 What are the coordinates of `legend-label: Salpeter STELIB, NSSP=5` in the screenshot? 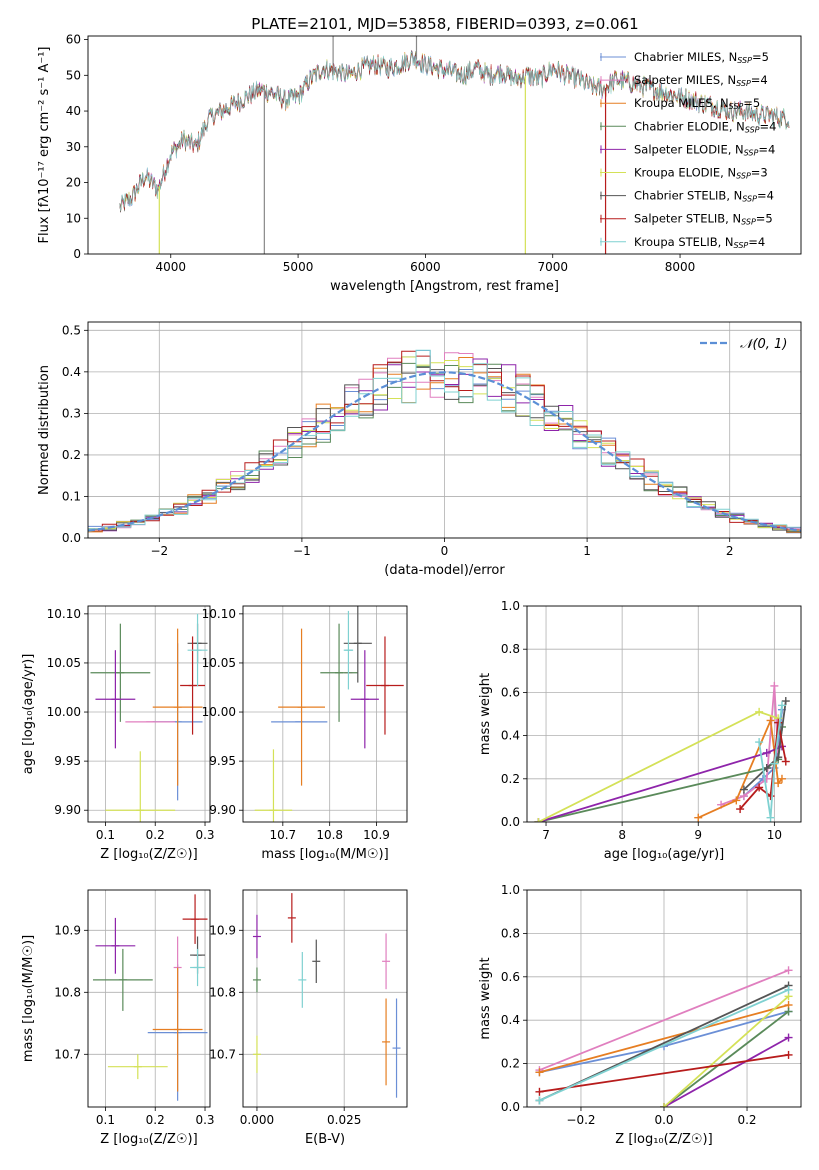 It's located at (703, 219).